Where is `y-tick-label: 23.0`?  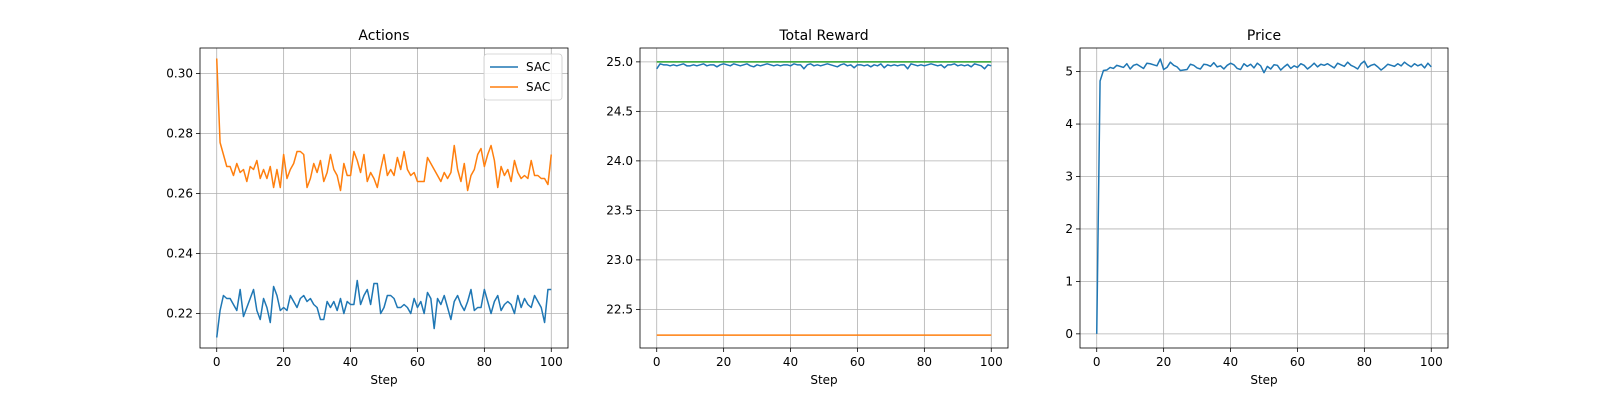 y-tick-label: 23.0 is located at coordinates (619, 260).